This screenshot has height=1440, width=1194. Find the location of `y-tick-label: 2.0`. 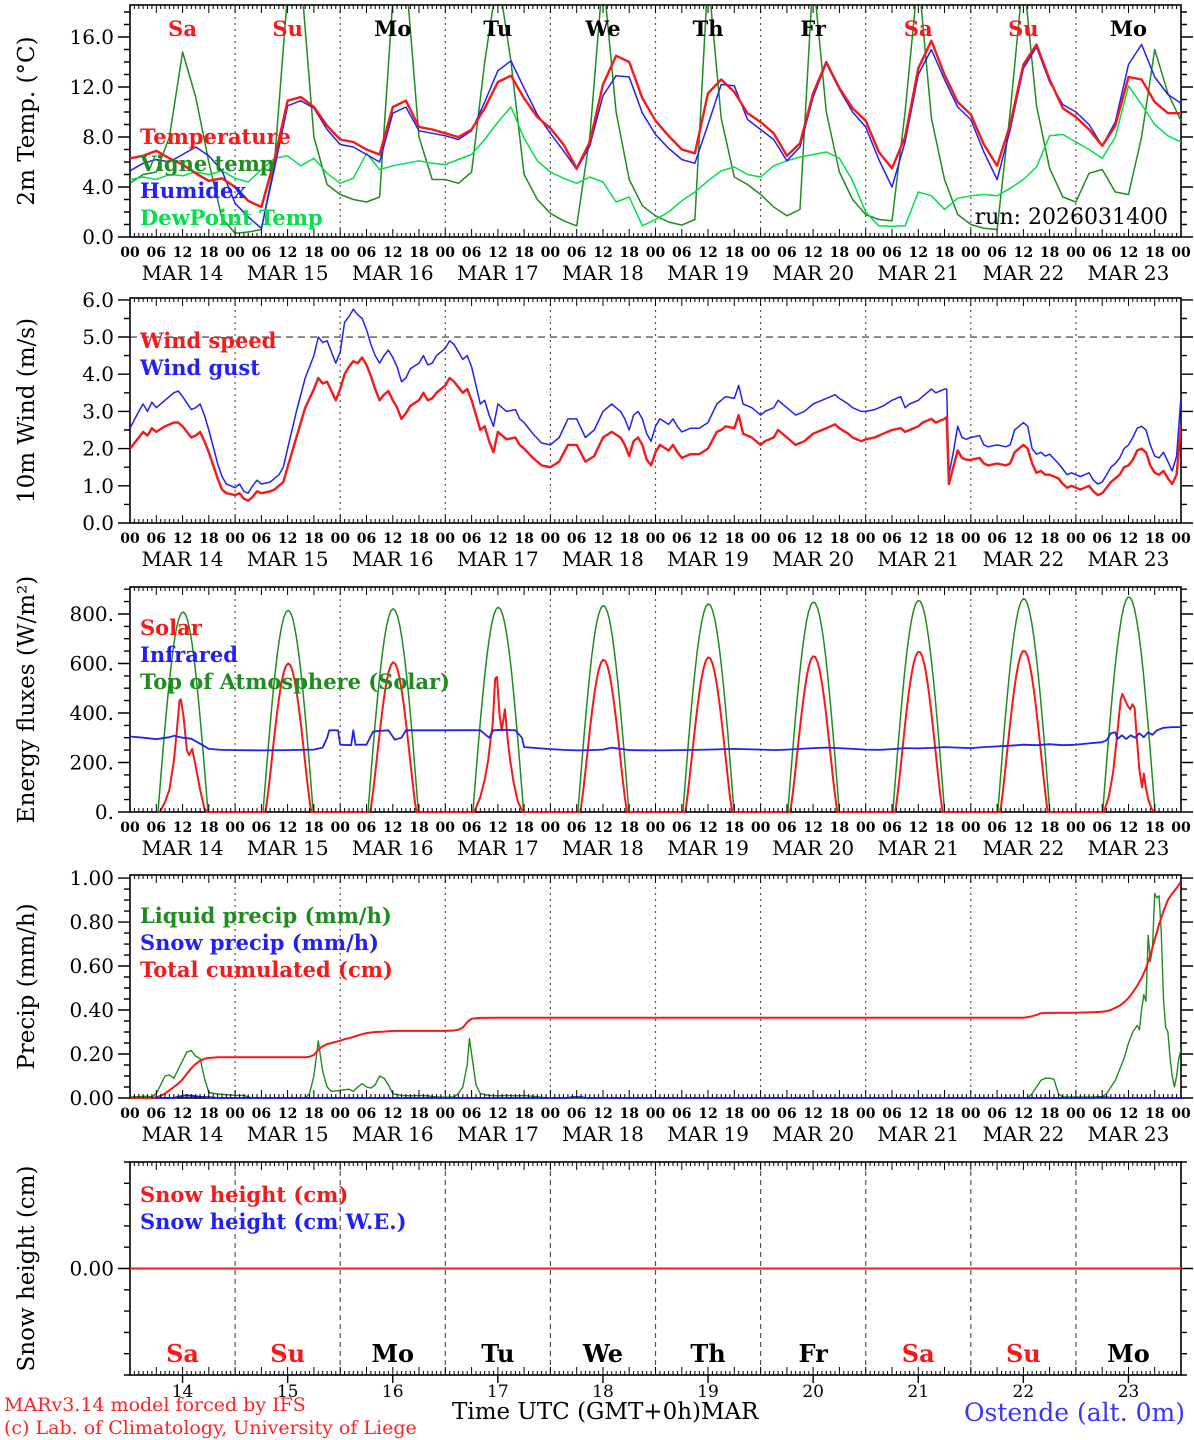

y-tick-label: 2.0 is located at coordinates (98, 449).